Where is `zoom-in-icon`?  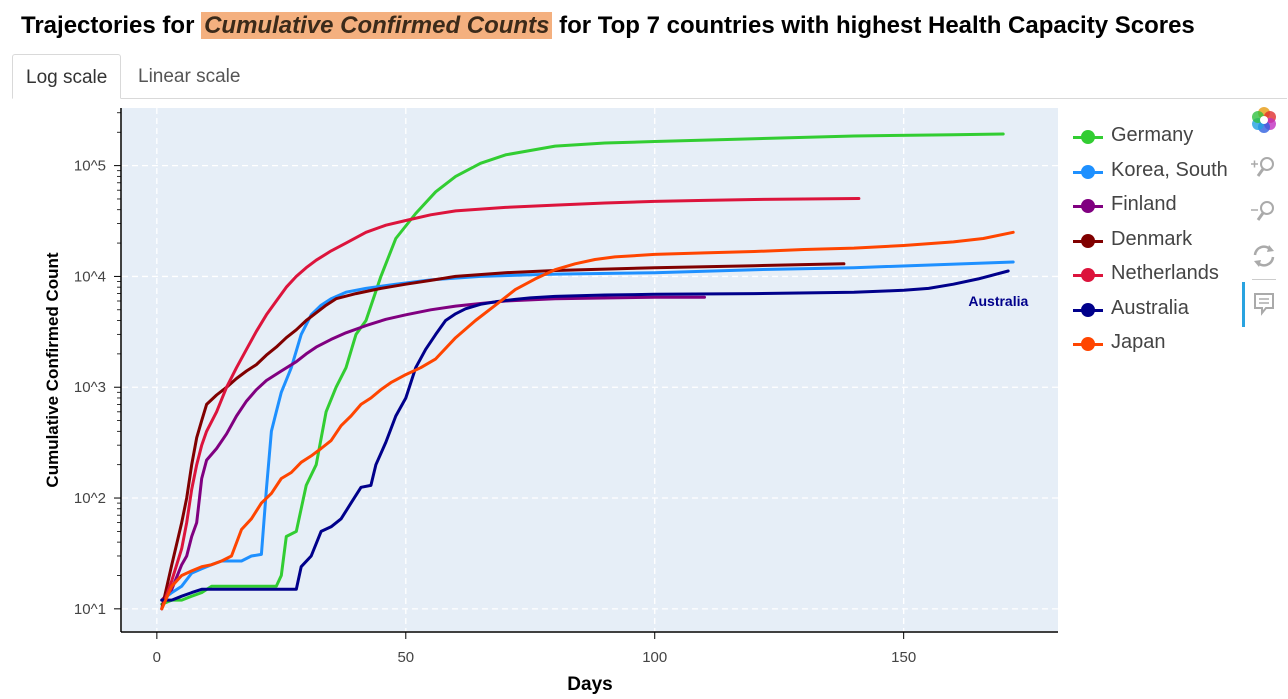 zoom-in-icon is located at coordinates (1264, 168).